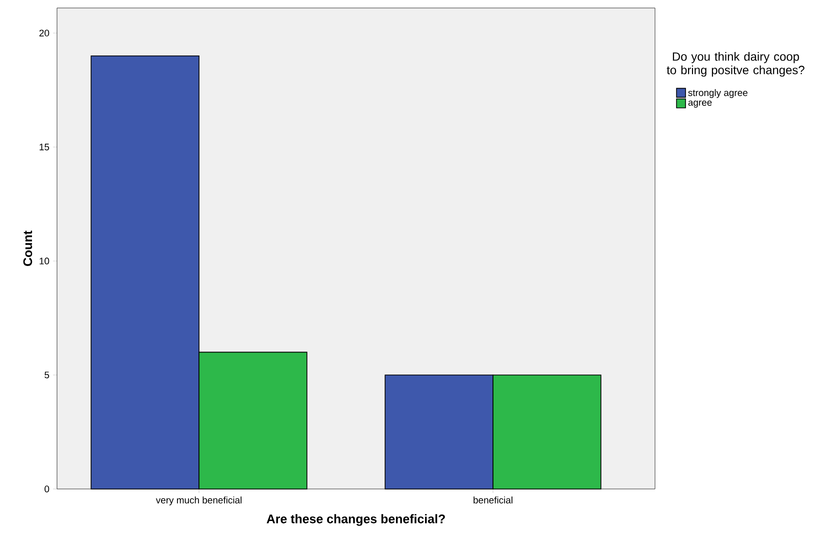 This screenshot has height=556, width=820. I want to click on x-tick-label: beneficial, so click(493, 500).